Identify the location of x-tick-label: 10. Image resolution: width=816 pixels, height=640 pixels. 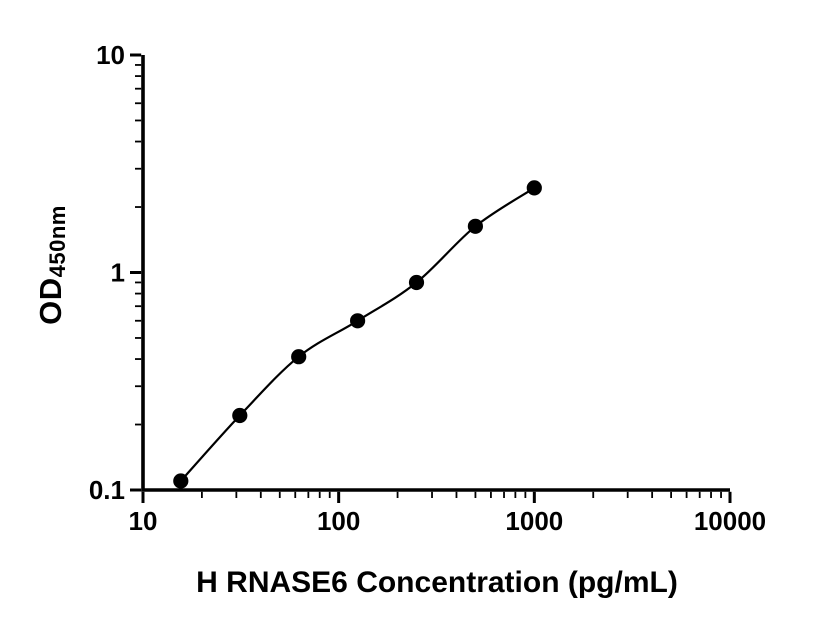
(143, 521).